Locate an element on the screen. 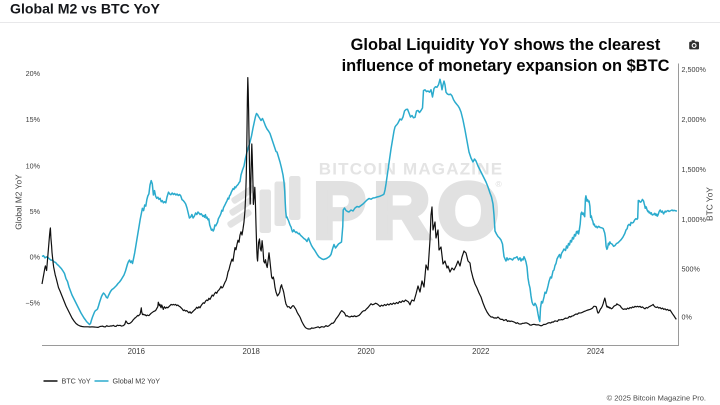 This screenshot has height=405, width=720. svg-text: 2020 is located at coordinates (366, 351).